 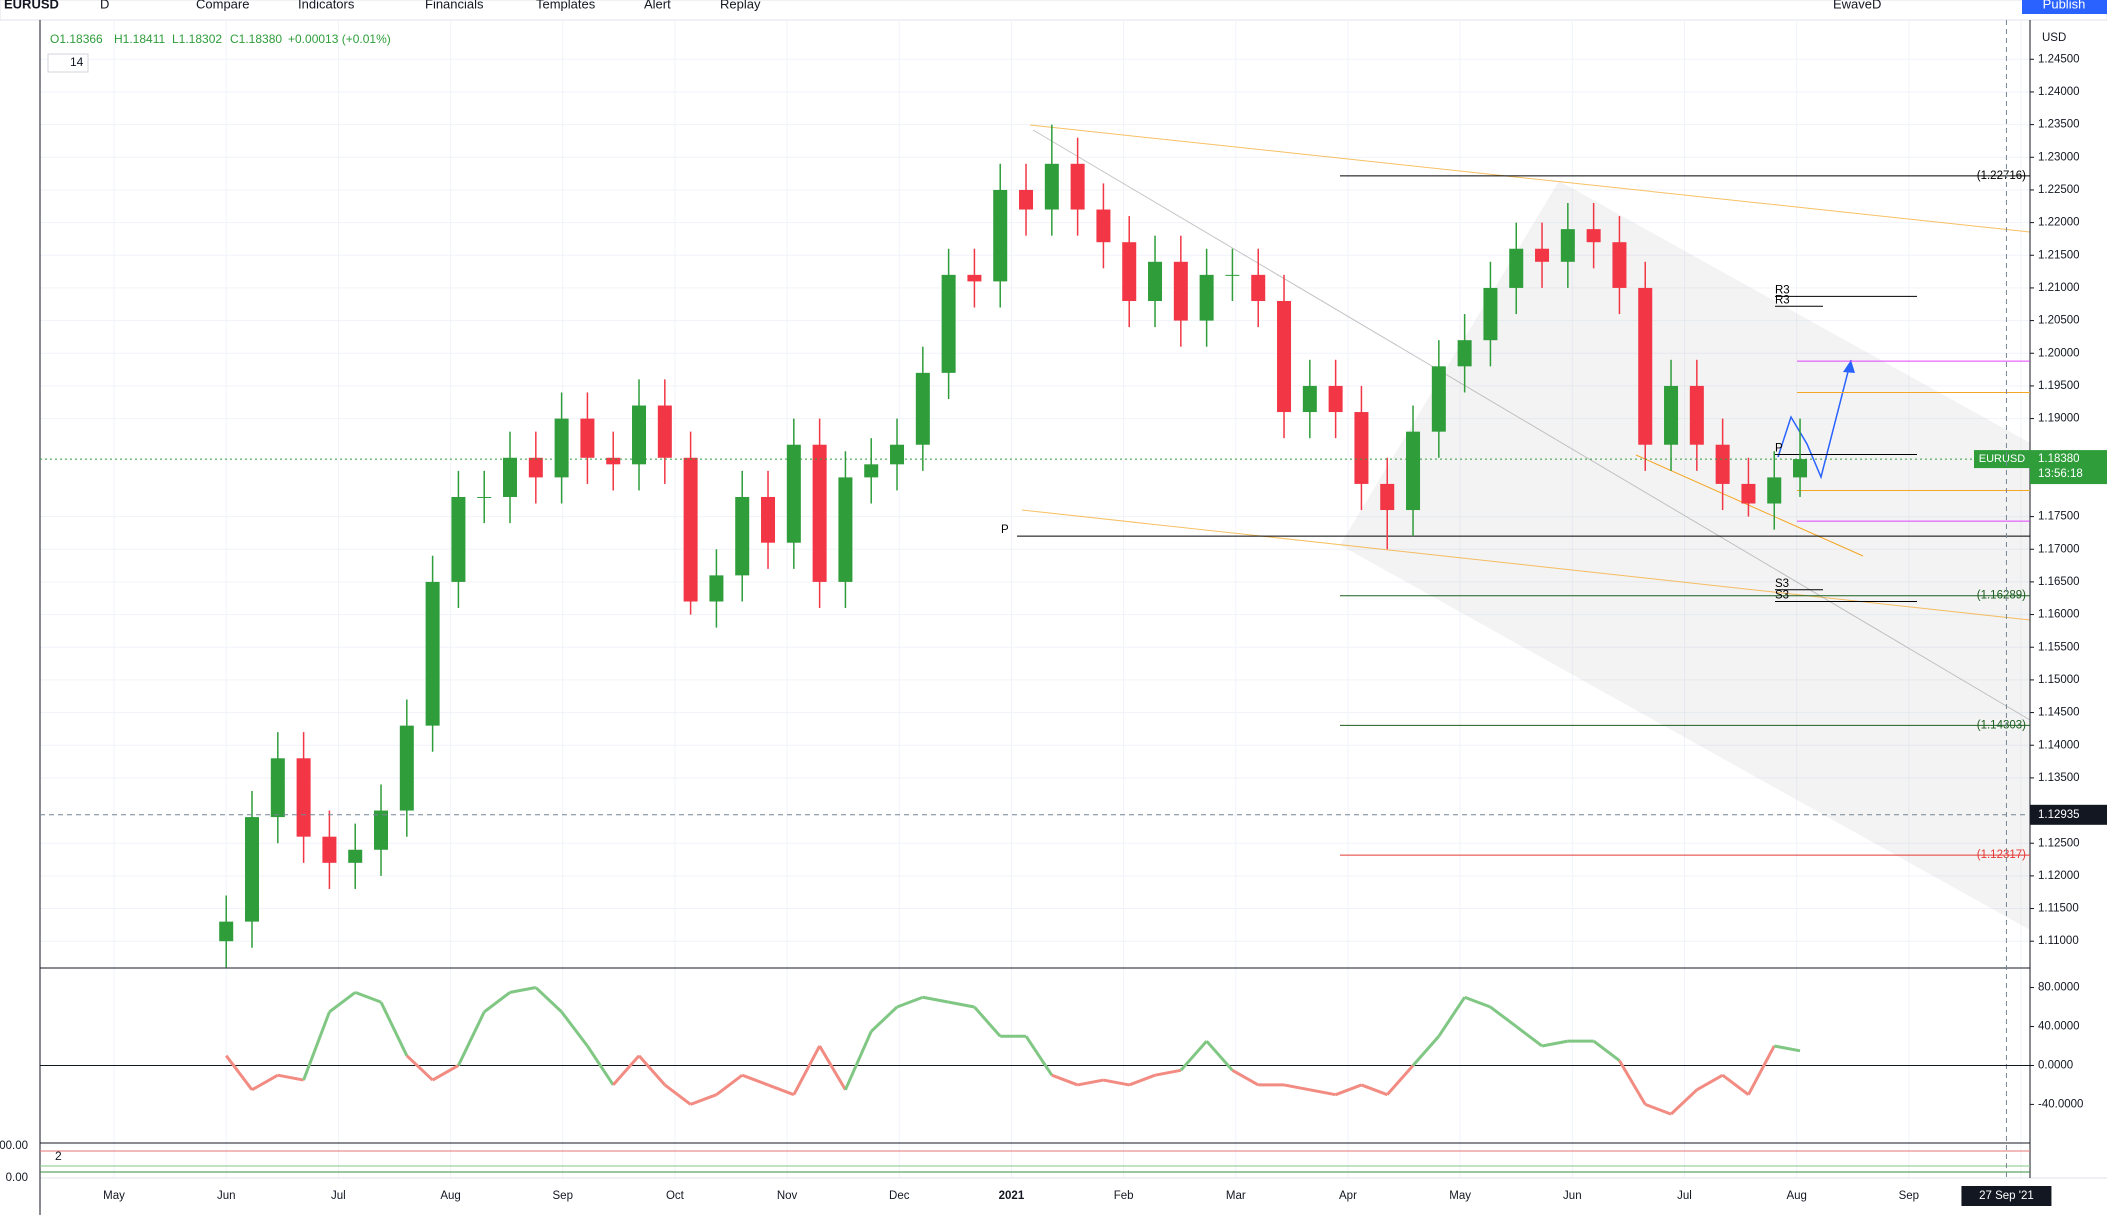 I want to click on toolbar-item: Replay, so click(x=740, y=5).